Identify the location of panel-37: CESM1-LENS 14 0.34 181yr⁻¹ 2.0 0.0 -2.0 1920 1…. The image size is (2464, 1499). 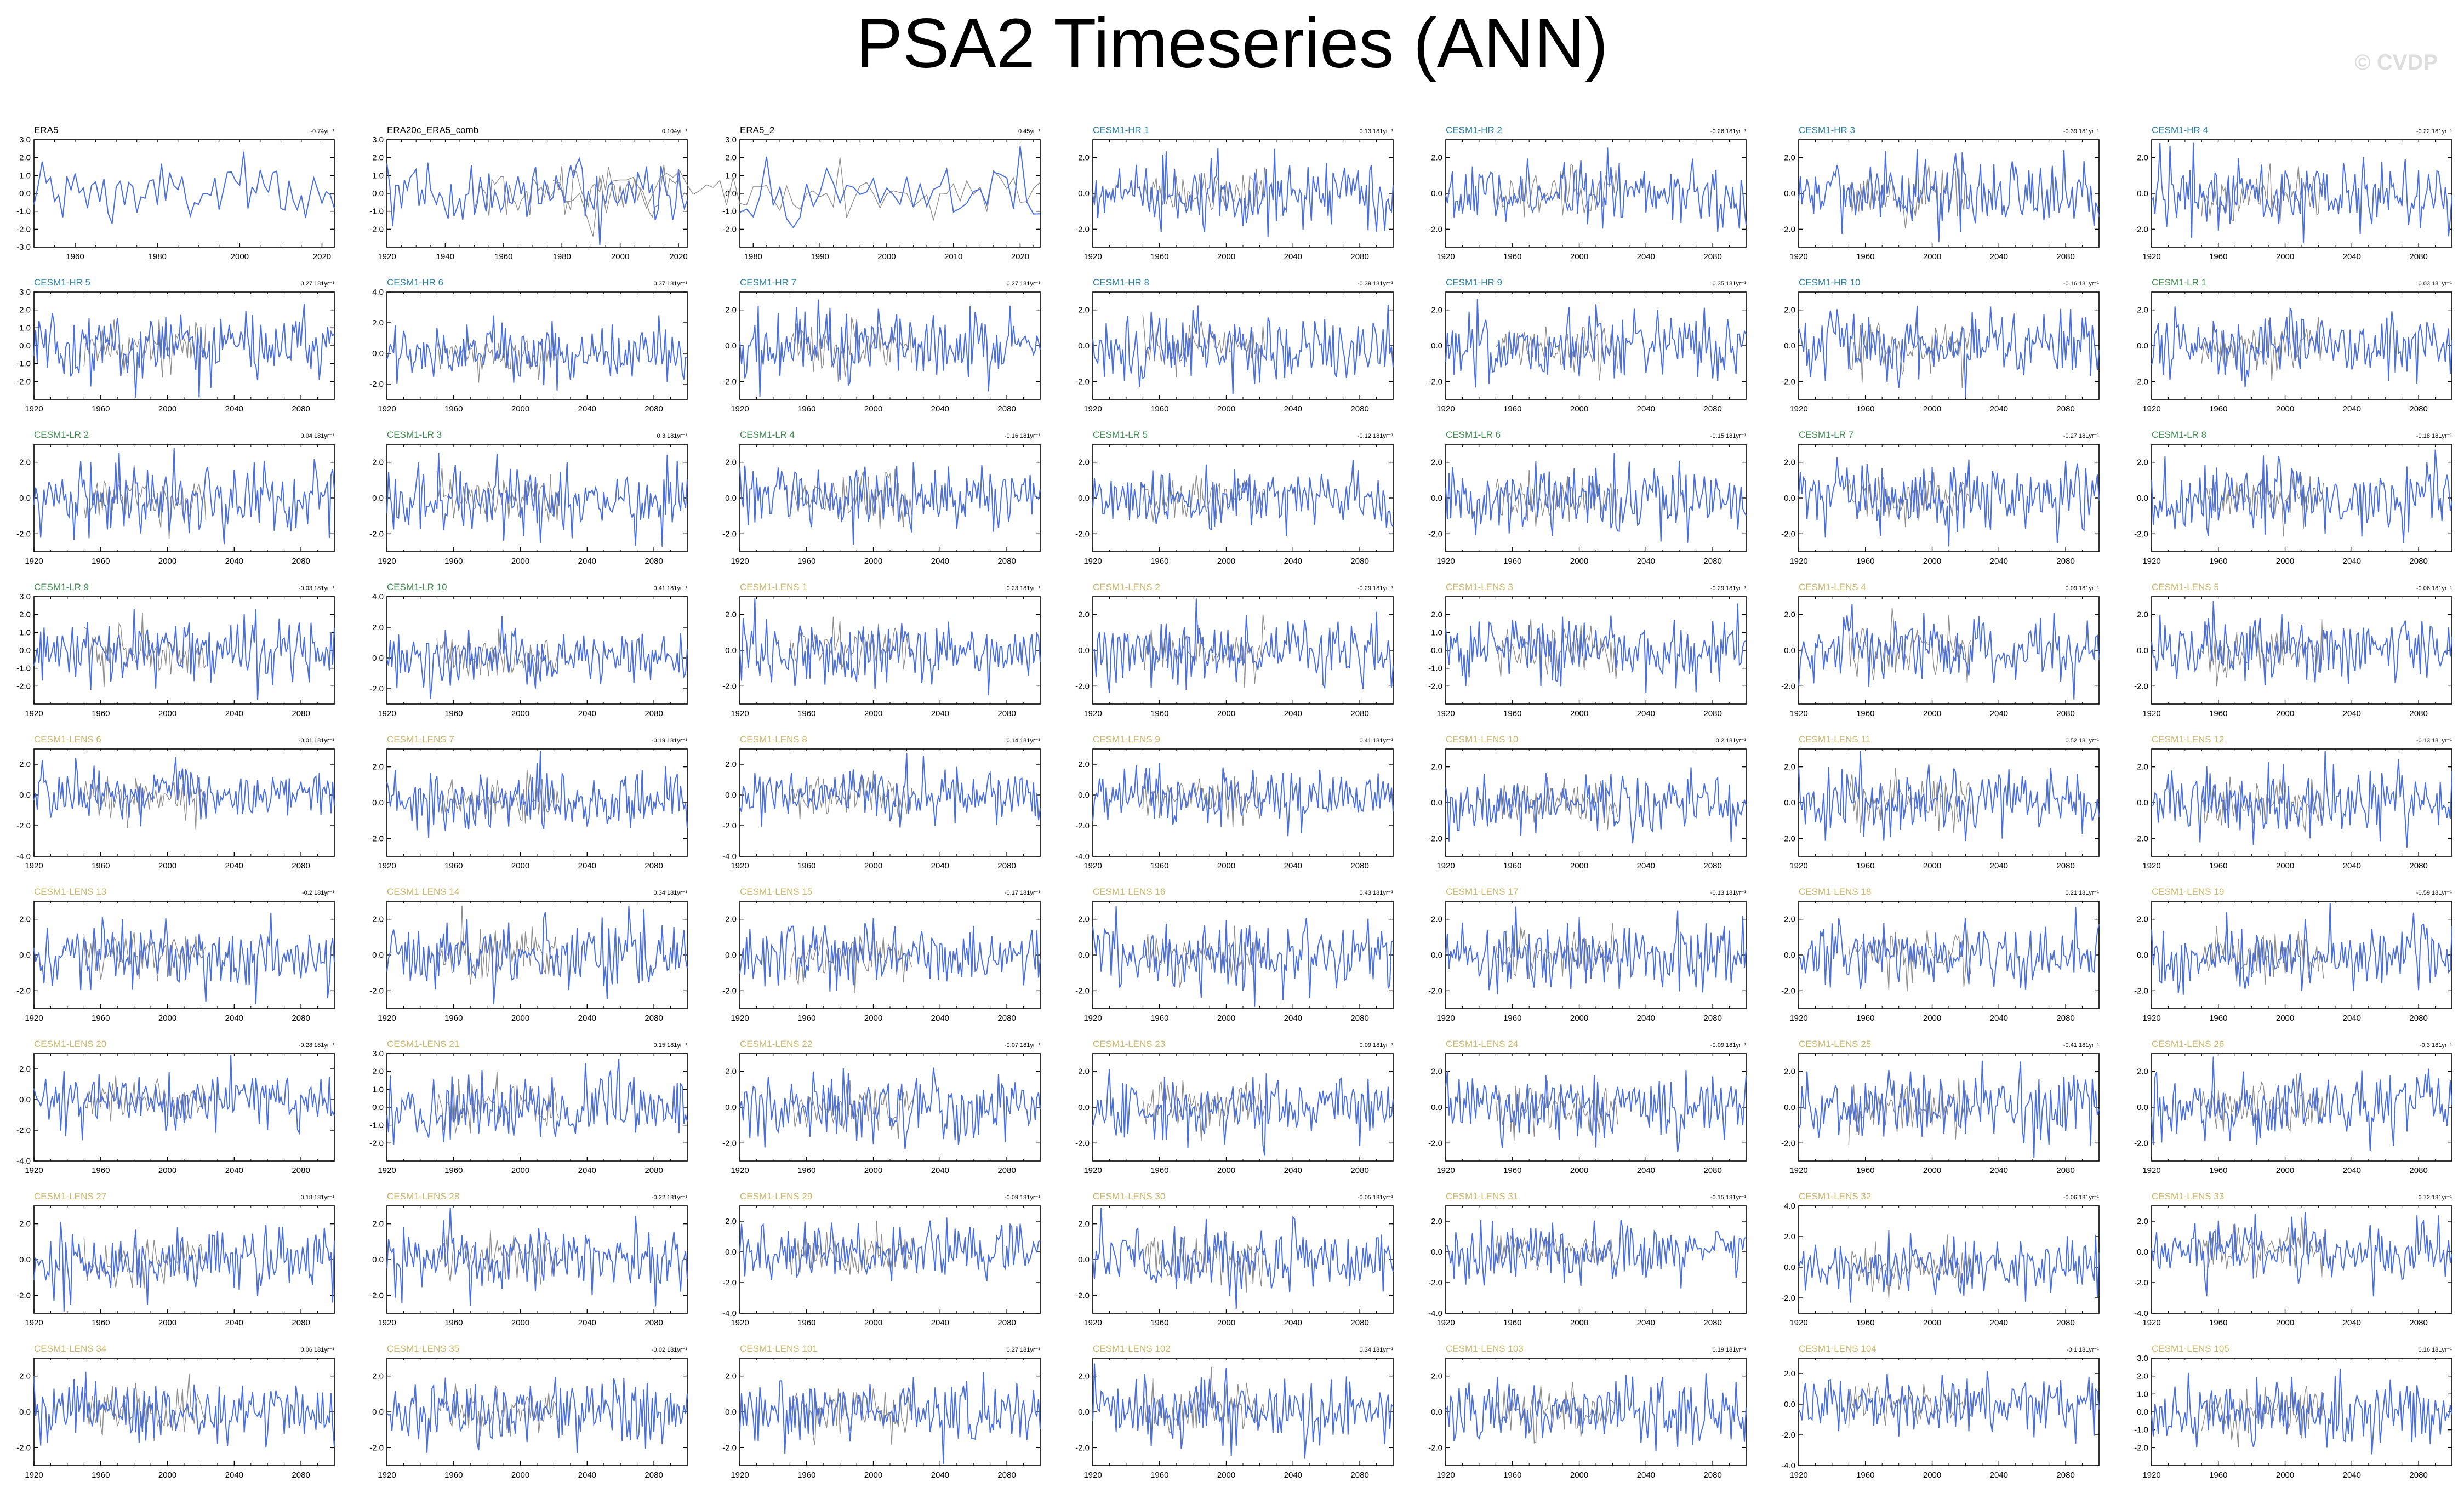
(528, 954).